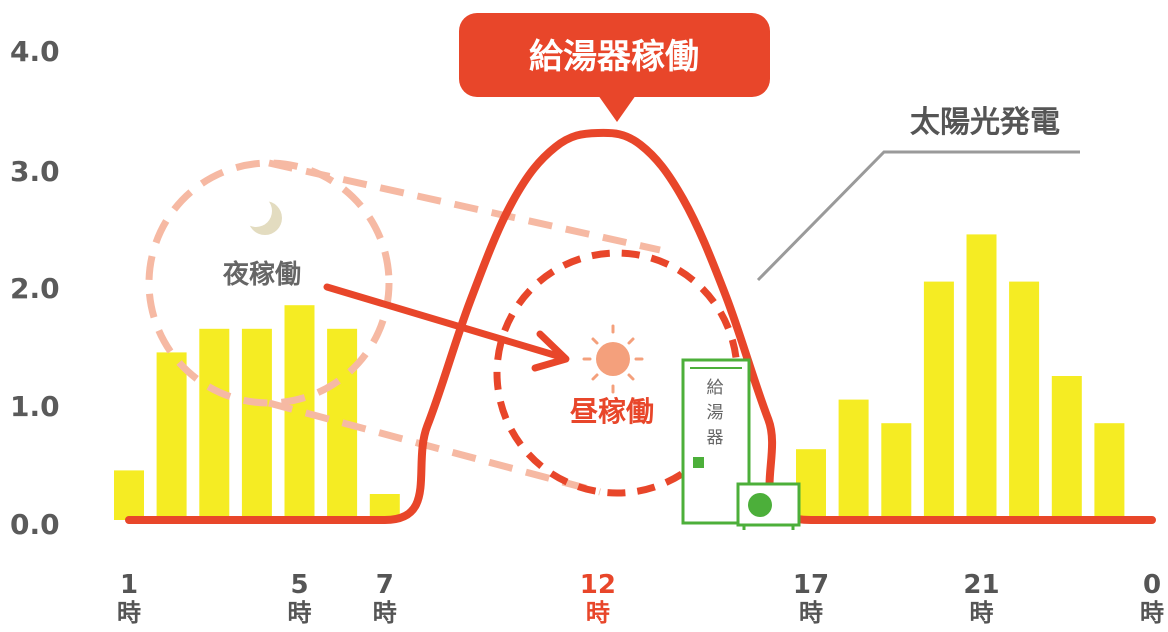 The height and width of the screenshot is (632, 1168). Describe the element at coordinates (129, 585) in the screenshot. I see `x-tick-number-1: 1` at that location.